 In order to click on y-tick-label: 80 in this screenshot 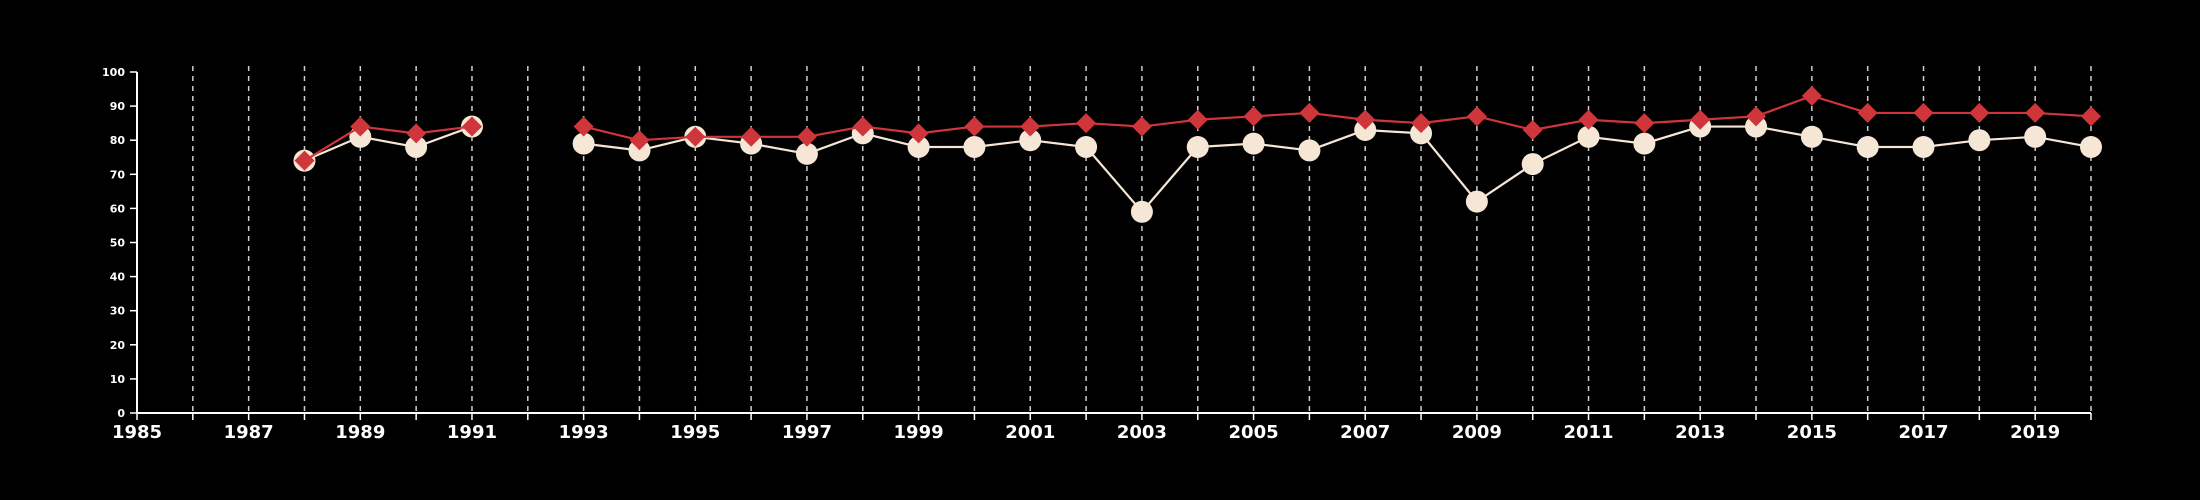, I will do `click(118, 140)`.